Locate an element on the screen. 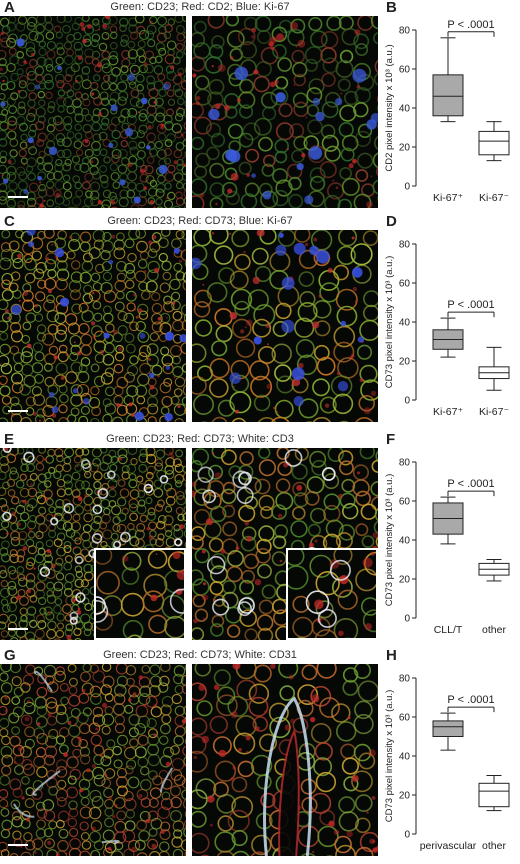  image-caption: Green: CD23; Red: CD2; Blue: Ki-67 is located at coordinates (200, 7).